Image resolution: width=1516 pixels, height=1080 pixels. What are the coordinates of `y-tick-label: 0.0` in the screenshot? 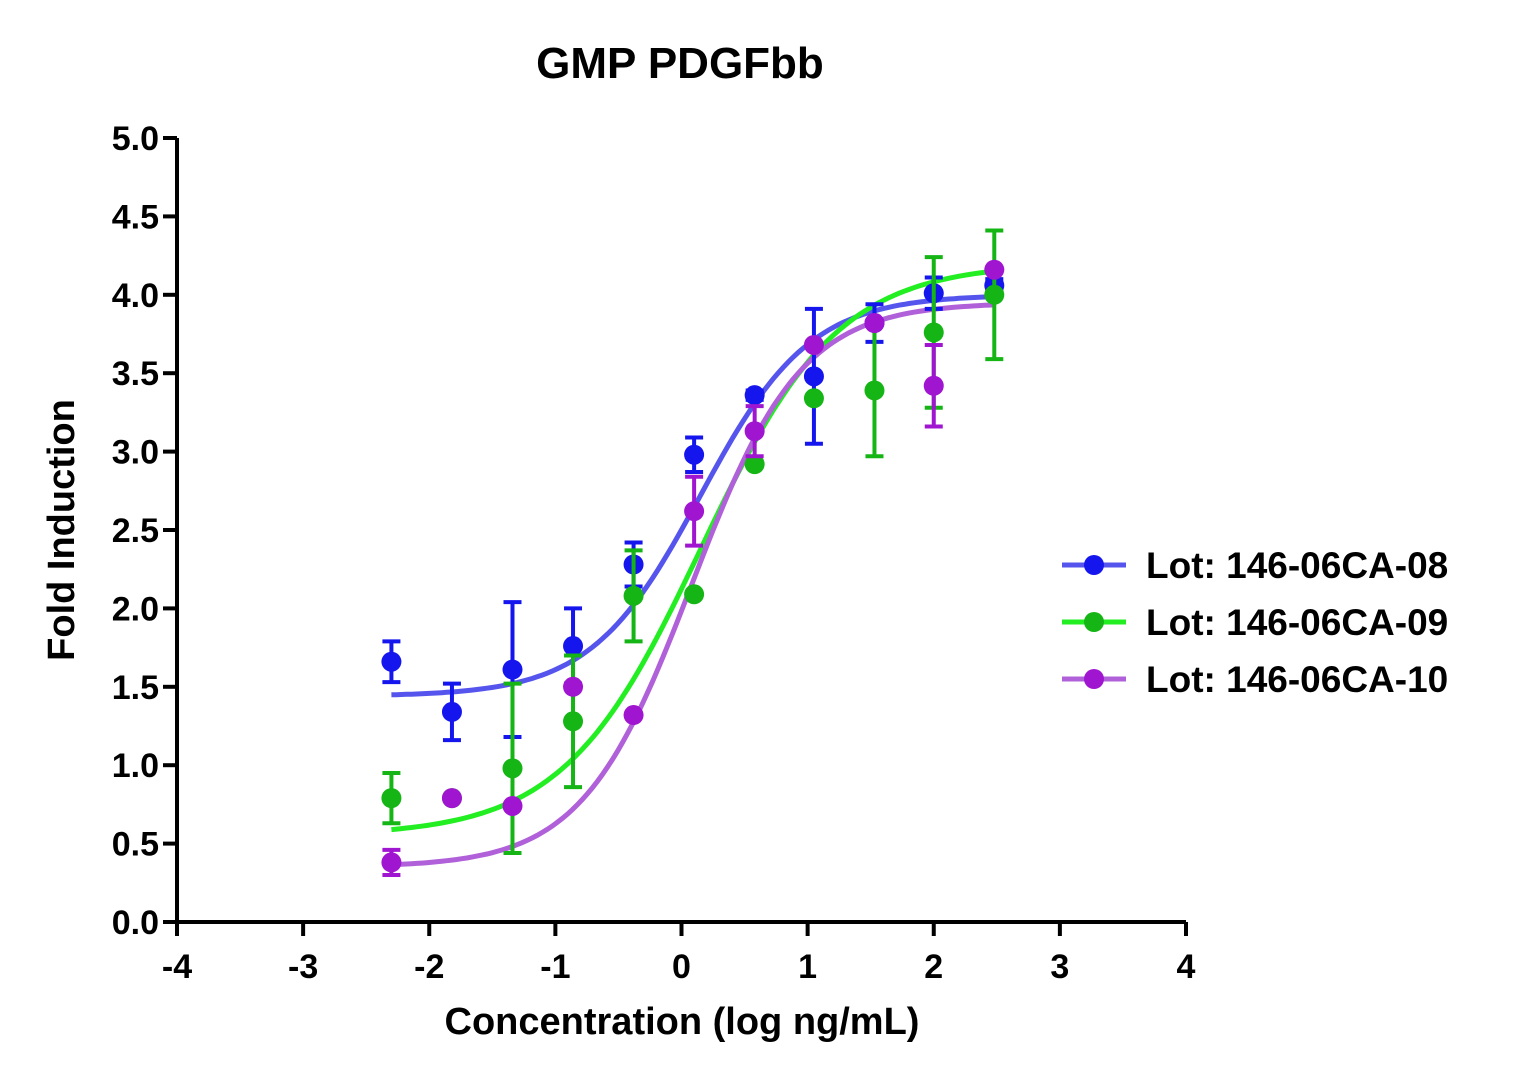 It's located at (135, 923).